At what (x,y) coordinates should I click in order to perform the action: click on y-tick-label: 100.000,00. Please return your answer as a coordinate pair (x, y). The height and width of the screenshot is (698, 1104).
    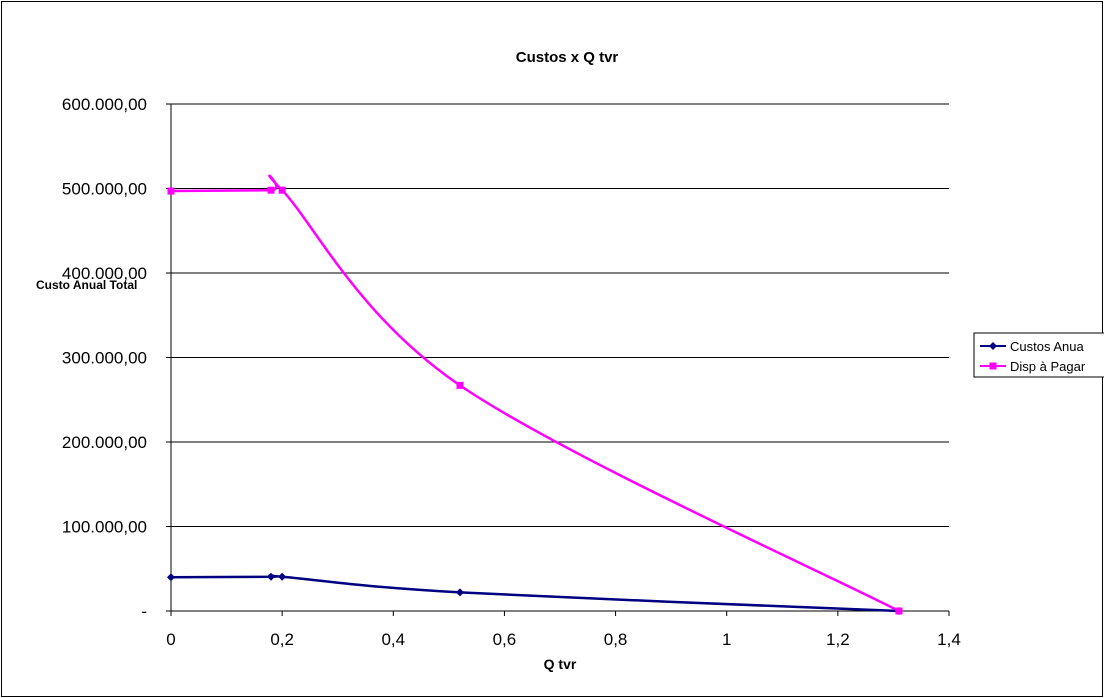
    Looking at the image, I should click on (104, 527).